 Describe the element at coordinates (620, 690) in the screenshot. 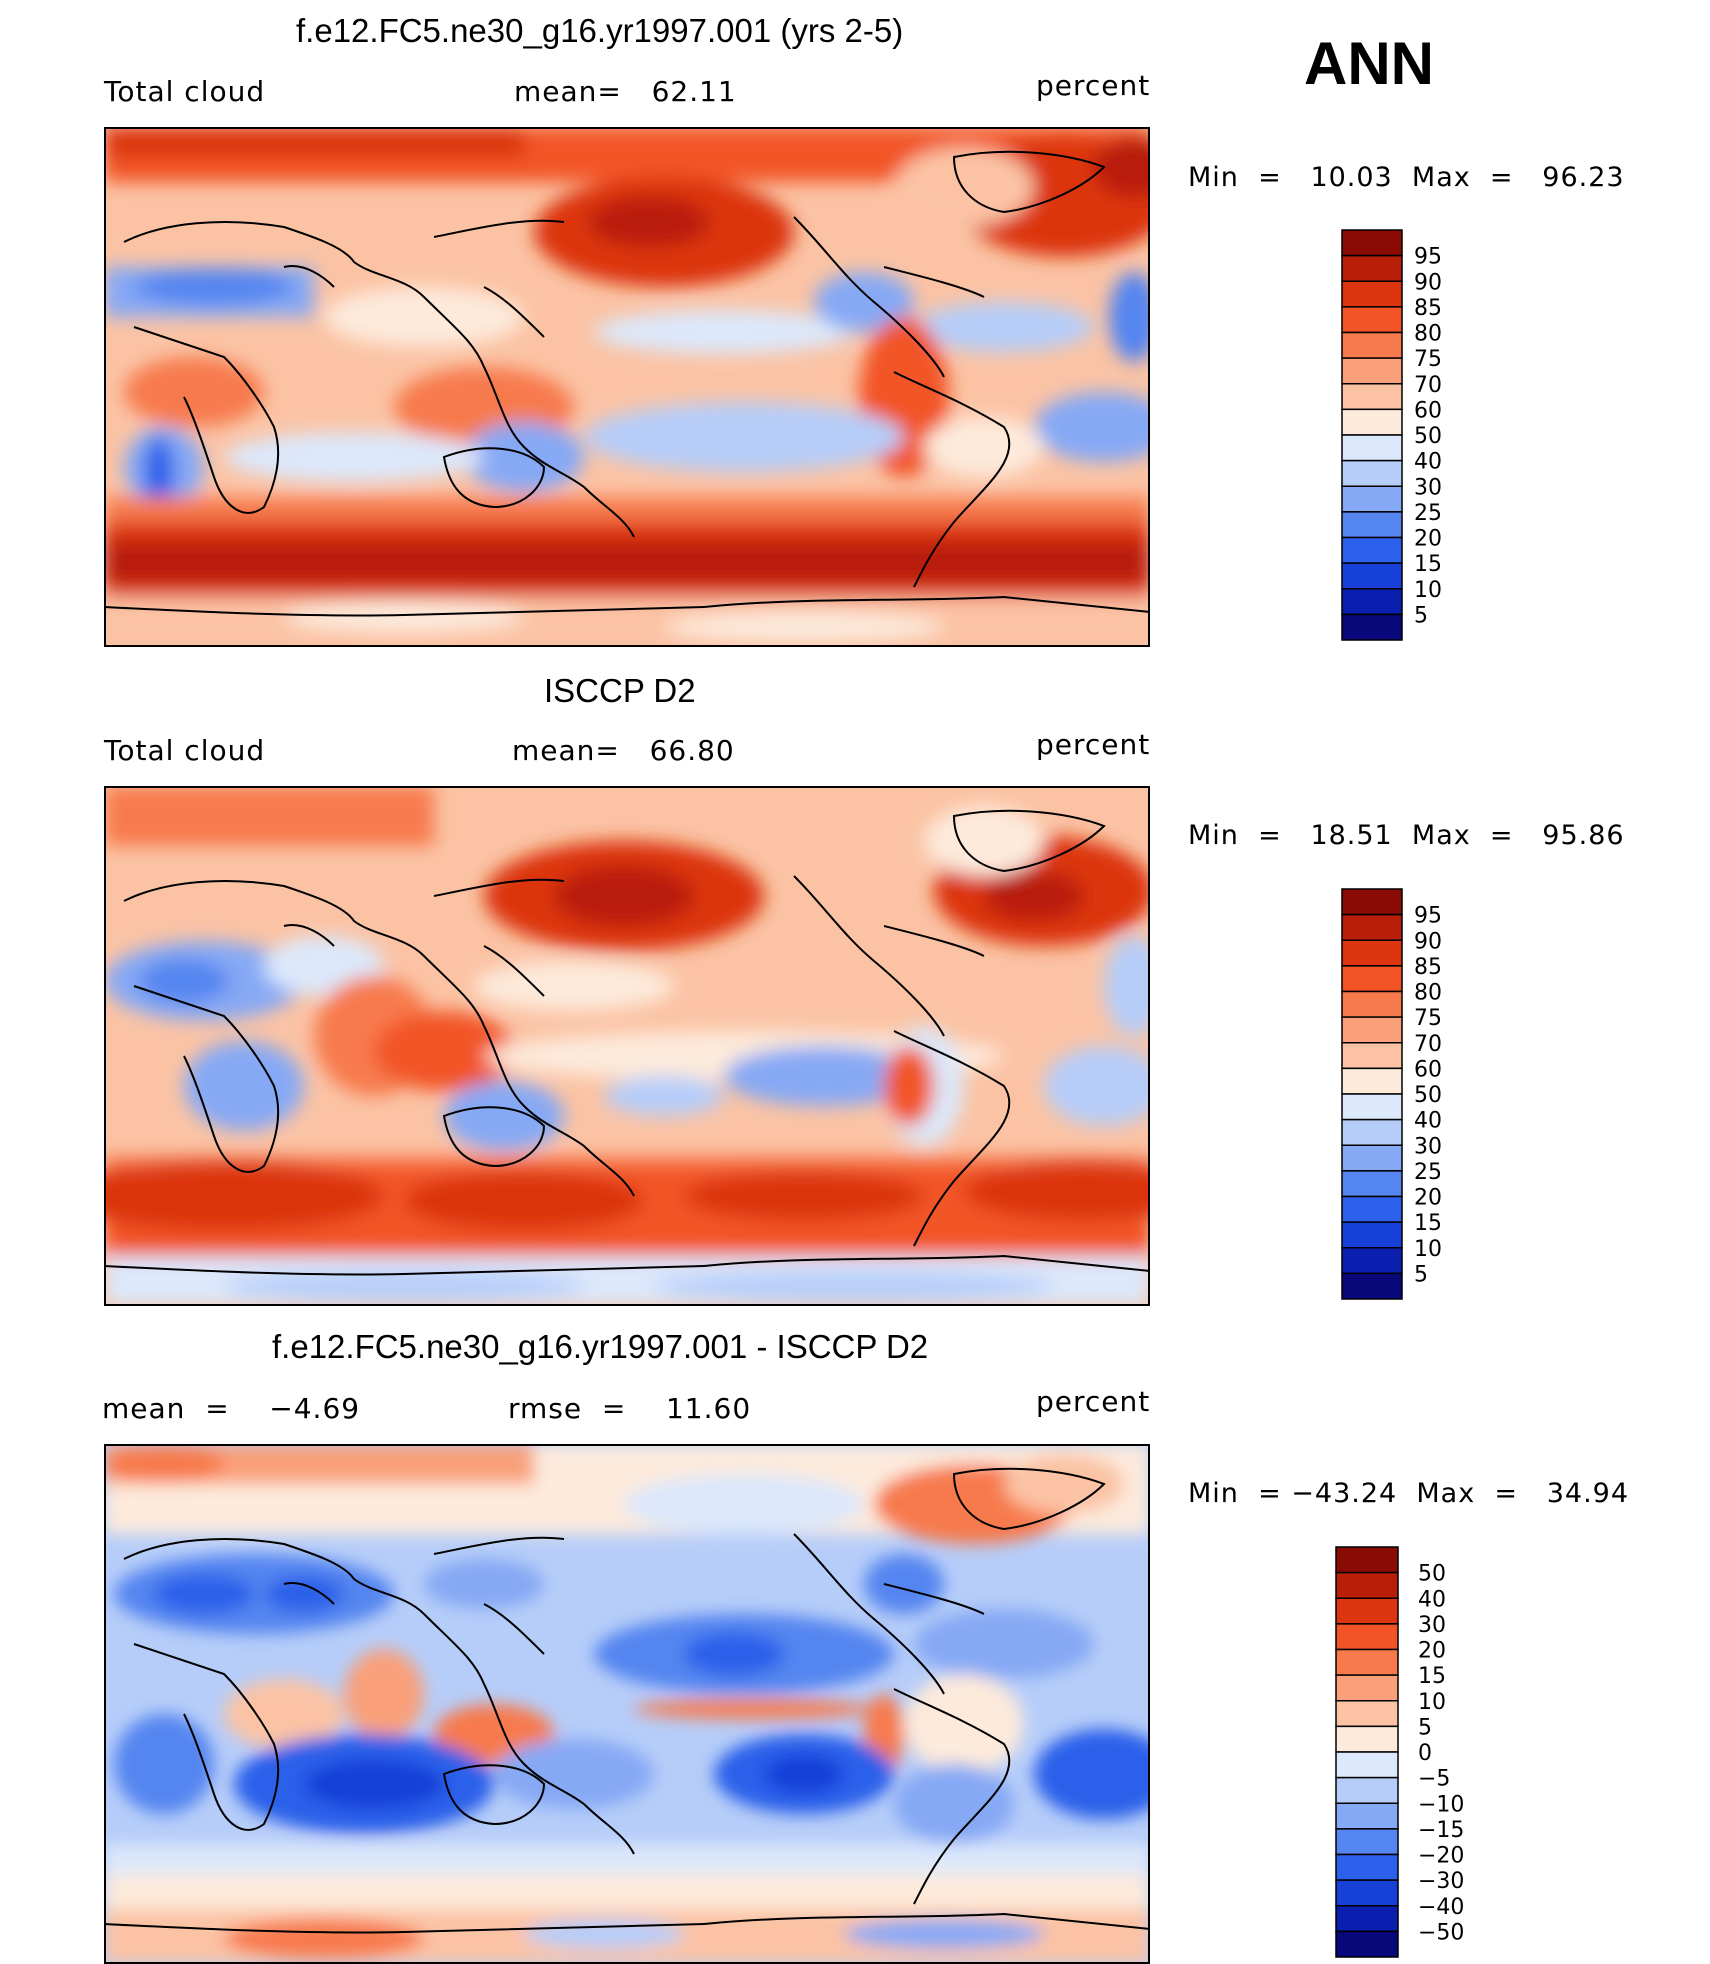

I see `panel-2-title: ISCCP D2` at that location.